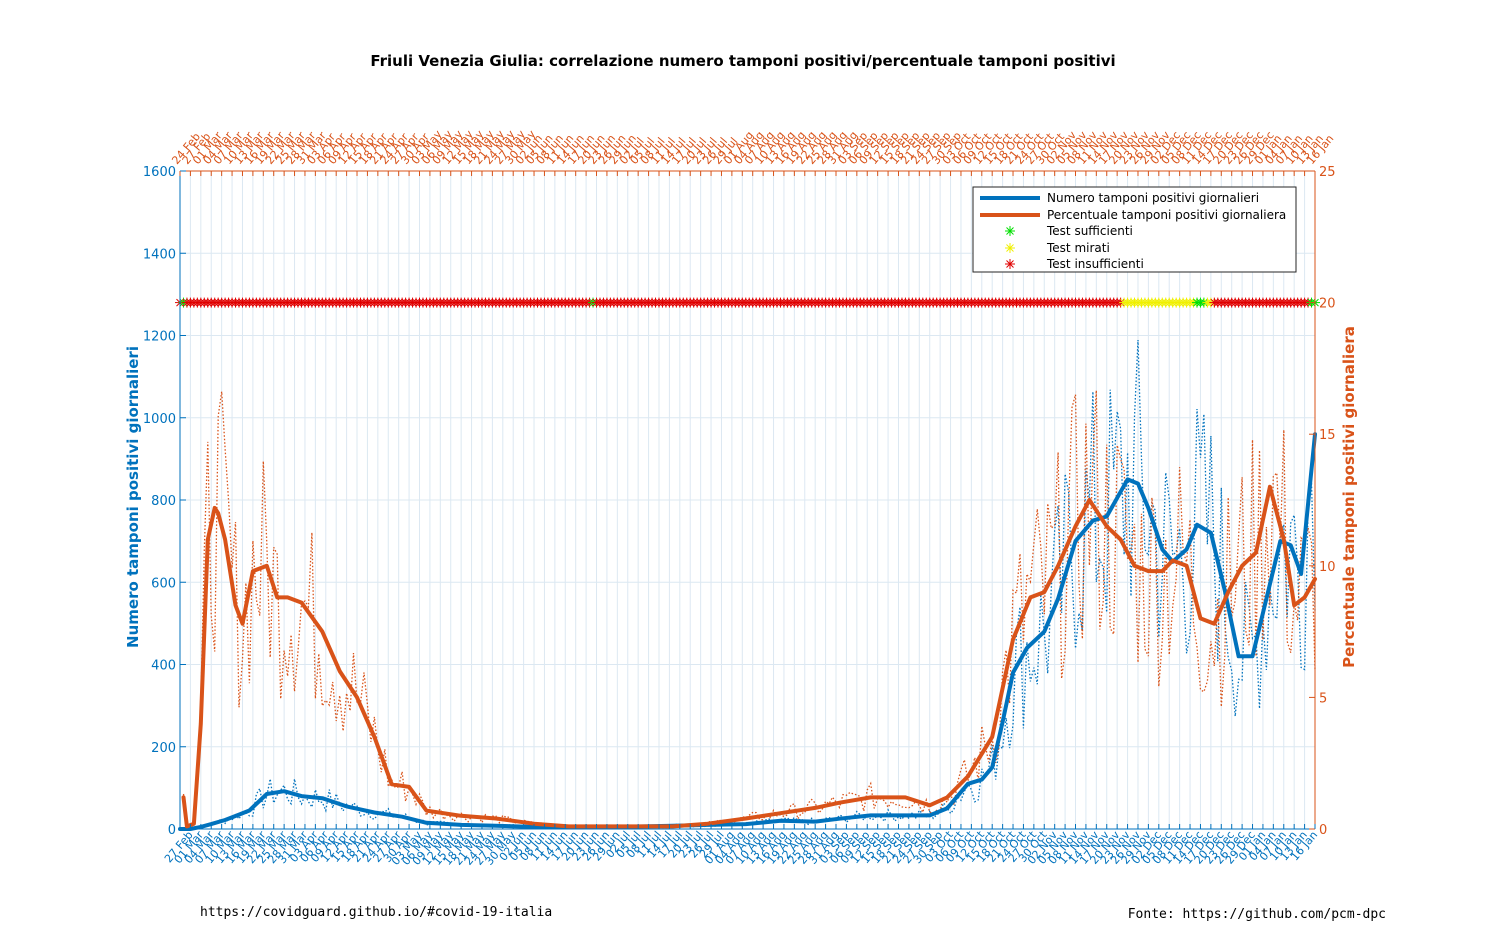 The width and height of the screenshot is (1511, 942). I want to click on y-tick-label-right: 25, so click(1327, 172).